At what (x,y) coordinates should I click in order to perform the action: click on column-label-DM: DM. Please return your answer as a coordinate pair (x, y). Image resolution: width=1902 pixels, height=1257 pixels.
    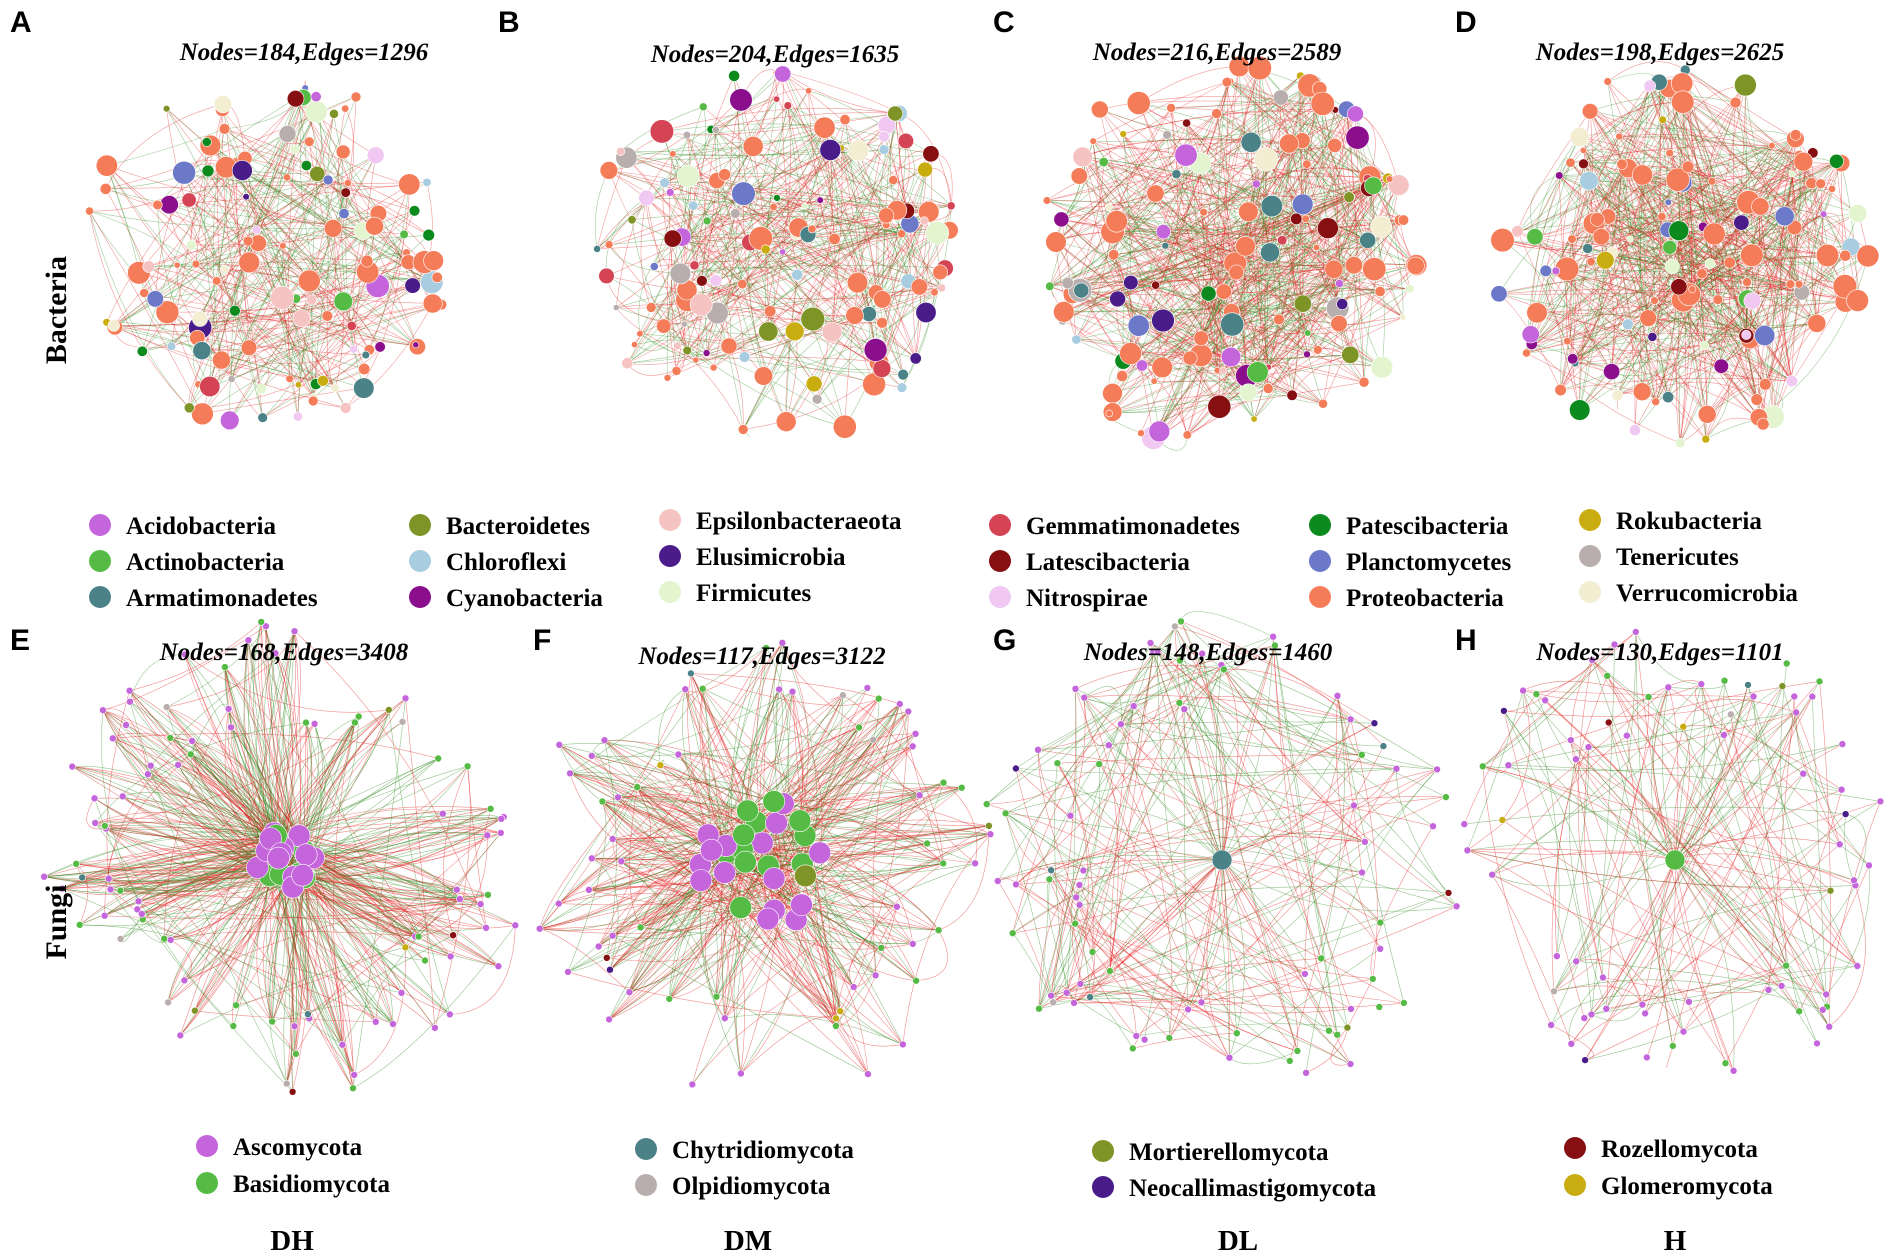
    Looking at the image, I should click on (748, 1241).